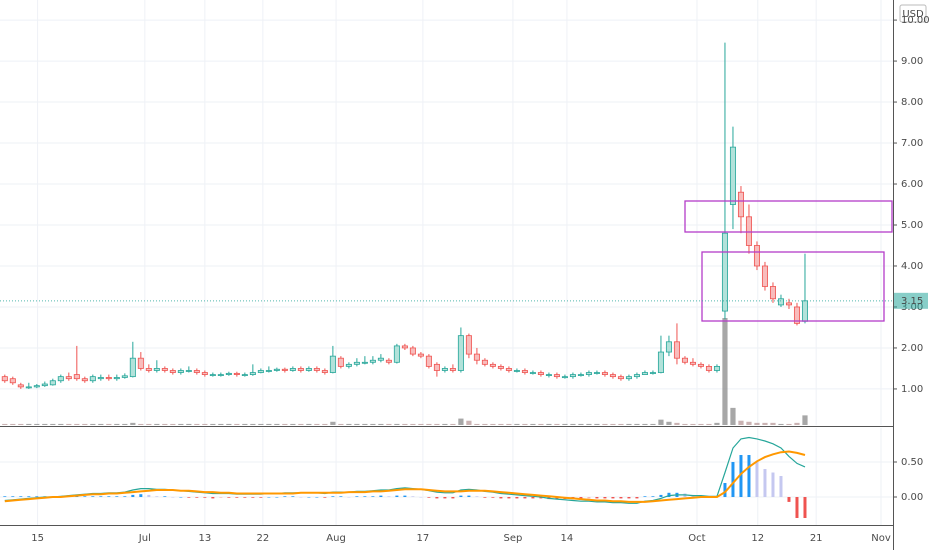 This screenshot has width=932, height=550. Describe the element at coordinates (262, 538) in the screenshot. I see `x-tick-label: 22` at that location.